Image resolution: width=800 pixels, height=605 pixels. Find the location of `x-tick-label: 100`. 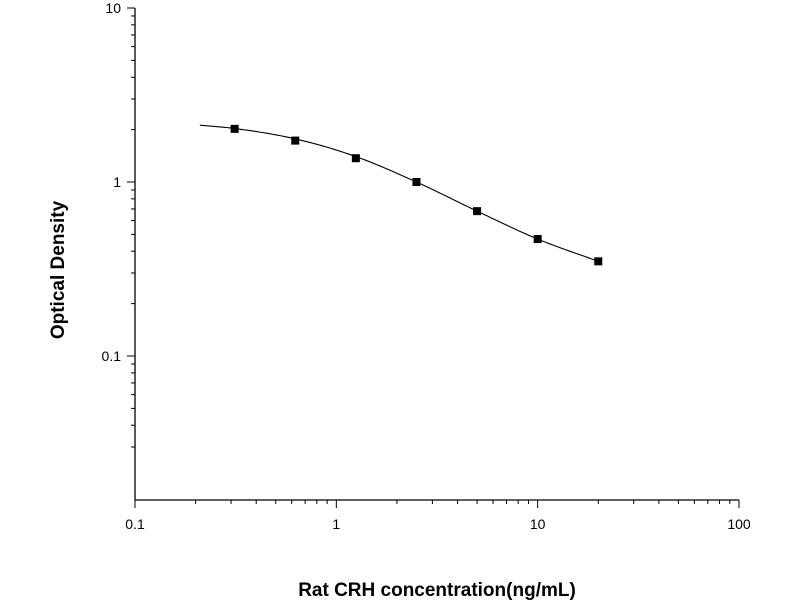

x-tick-label: 100 is located at coordinates (739, 524).